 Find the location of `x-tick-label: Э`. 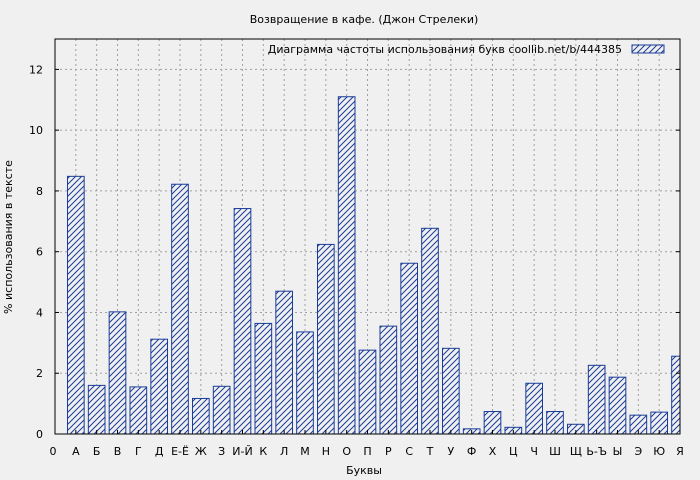

x-tick-label: Э is located at coordinates (638, 451).